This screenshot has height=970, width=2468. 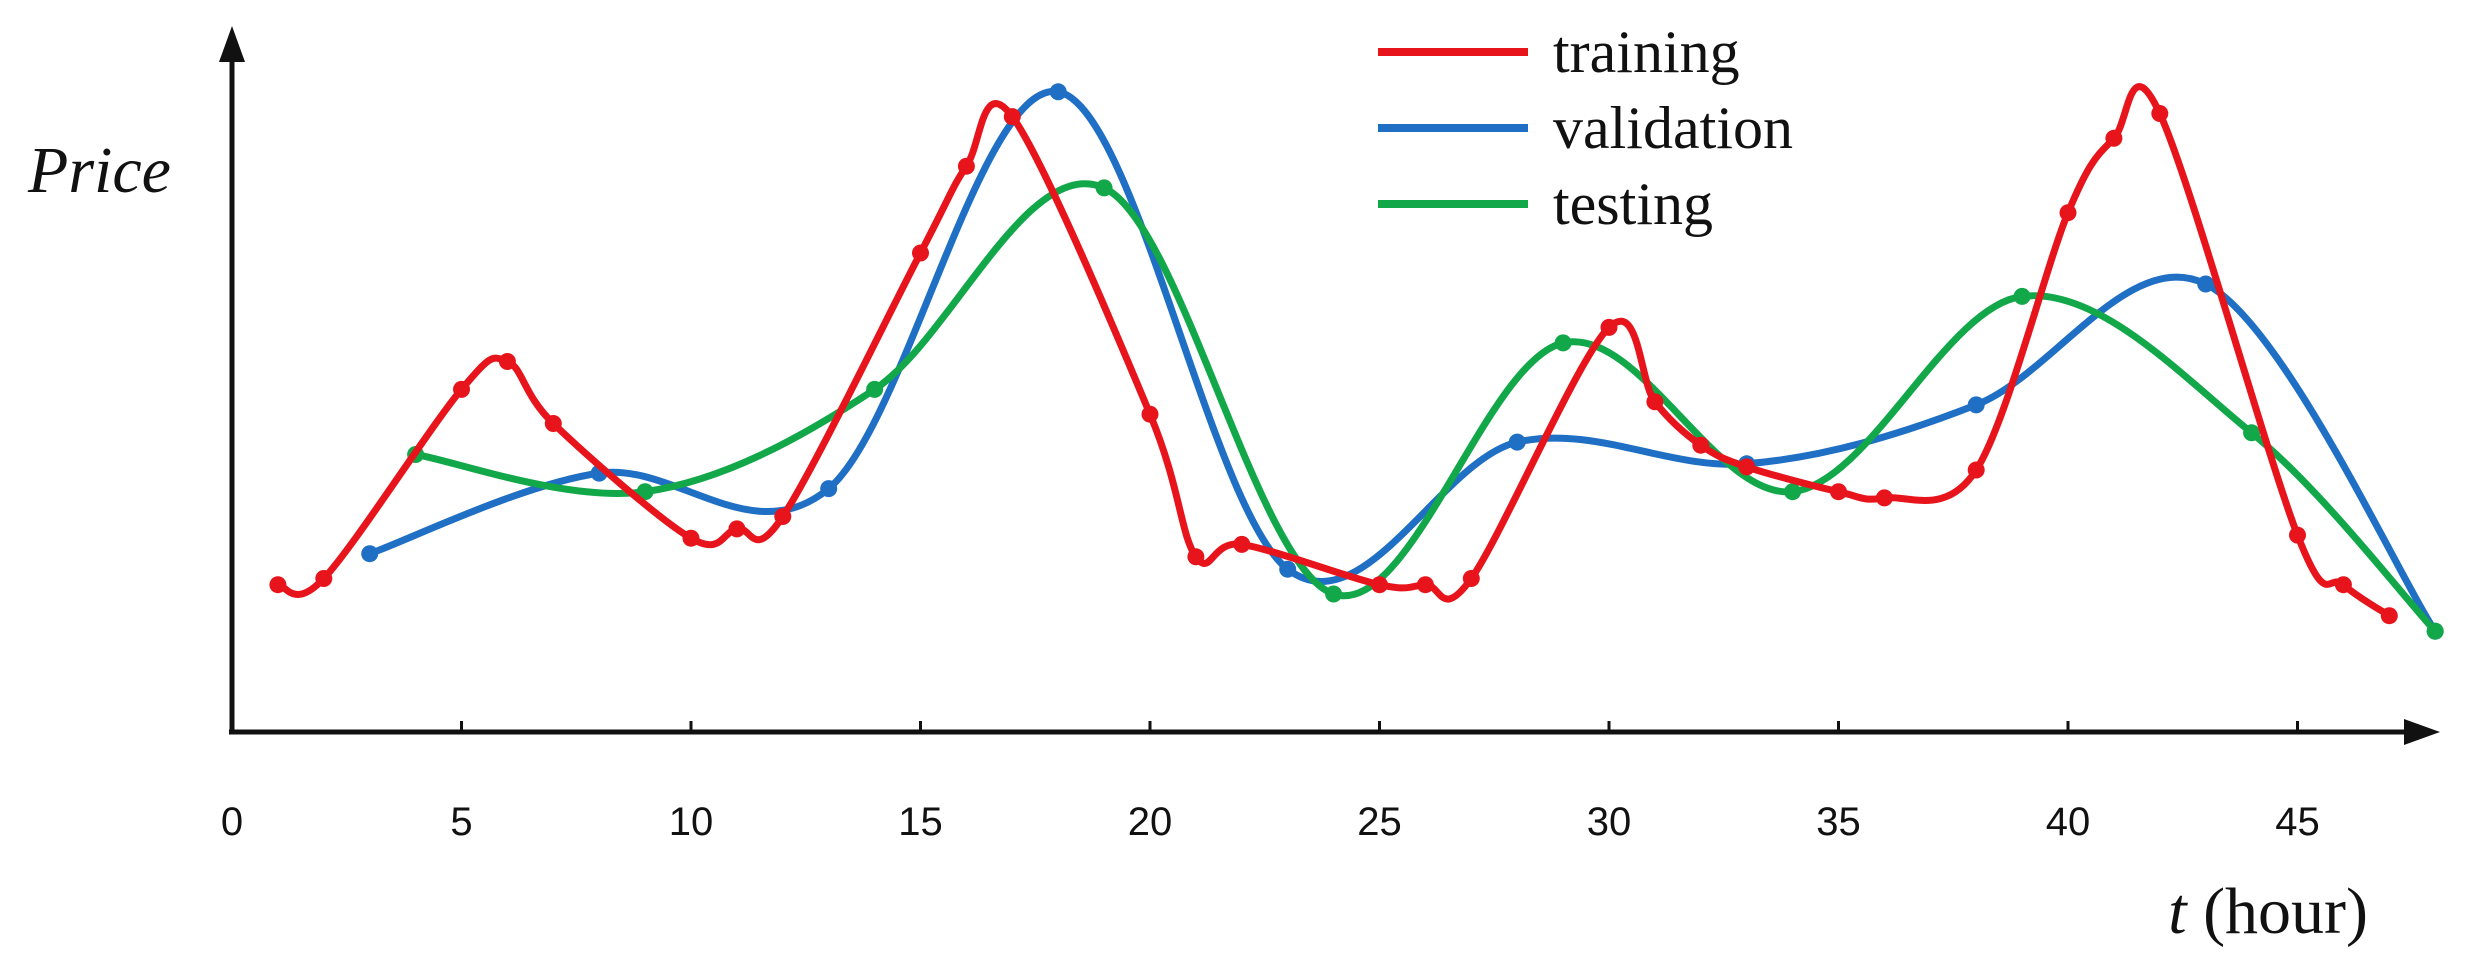 What do you see at coordinates (1673, 128) in the screenshot?
I see `legend-label-validation: validation` at bounding box center [1673, 128].